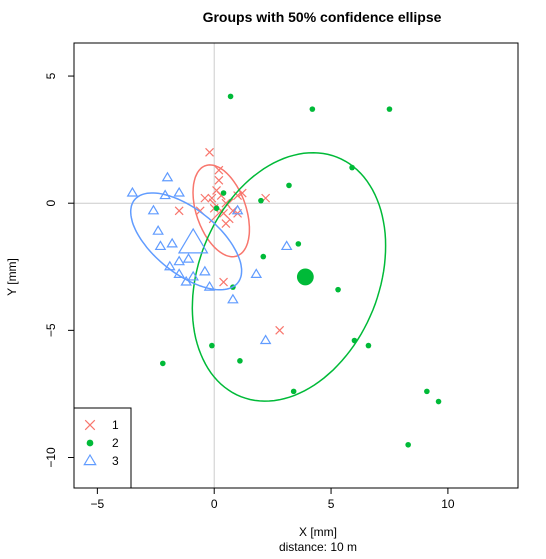 The width and height of the screenshot is (546, 559). Describe the element at coordinates (59, 270) in the screenshot. I see `y-axis-ticks: −10 −5 0 5` at that location.